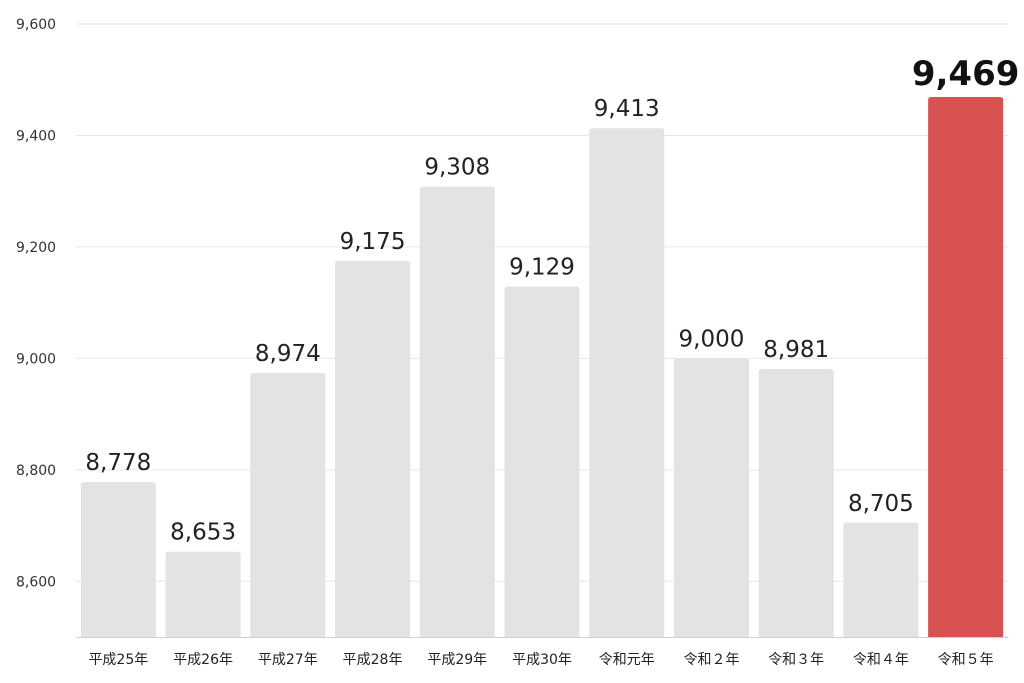 Image resolution: width=1024 pixels, height=683 pixels. Describe the element at coordinates (627, 109) in the screenshot. I see `value-label: 9,413` at that location.